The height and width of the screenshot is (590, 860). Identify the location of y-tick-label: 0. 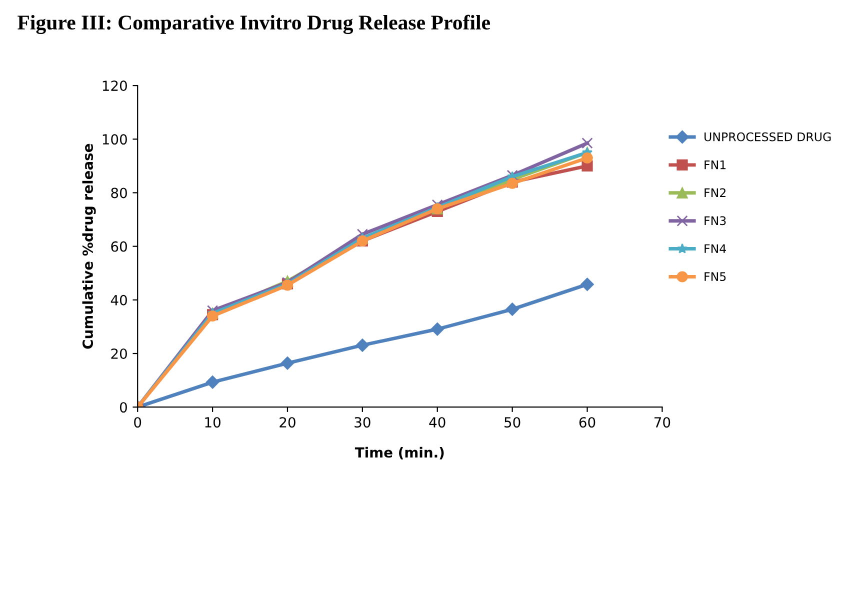
(123, 407).